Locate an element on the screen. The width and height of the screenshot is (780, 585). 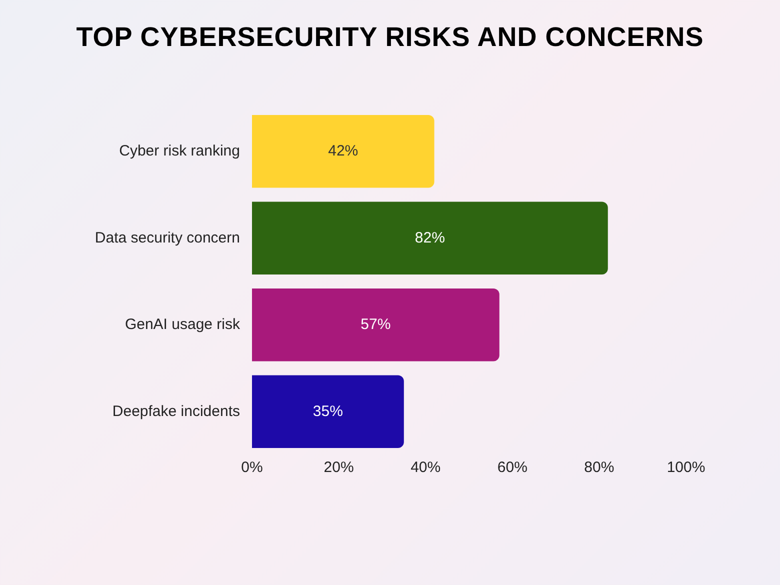
x-tick-label: 40% is located at coordinates (425, 467).